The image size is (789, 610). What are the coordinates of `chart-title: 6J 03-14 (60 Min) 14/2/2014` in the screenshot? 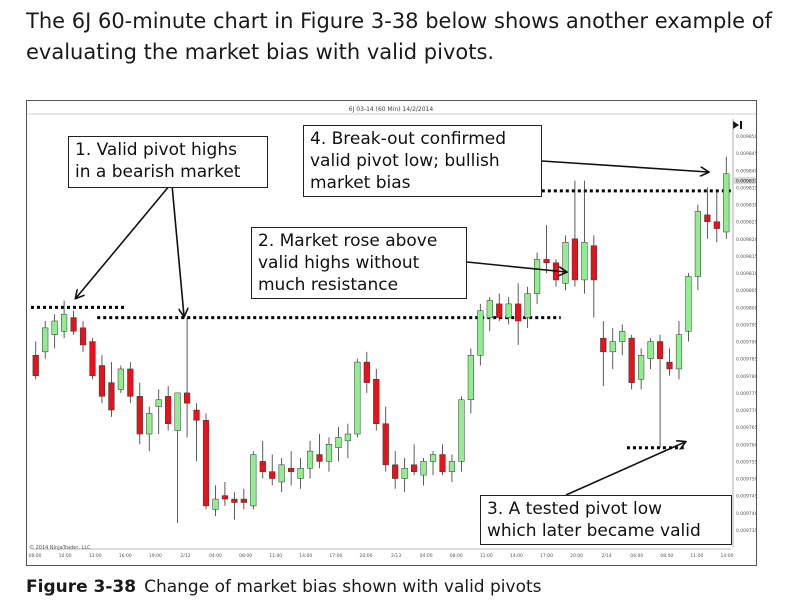 It's located at (391, 109).